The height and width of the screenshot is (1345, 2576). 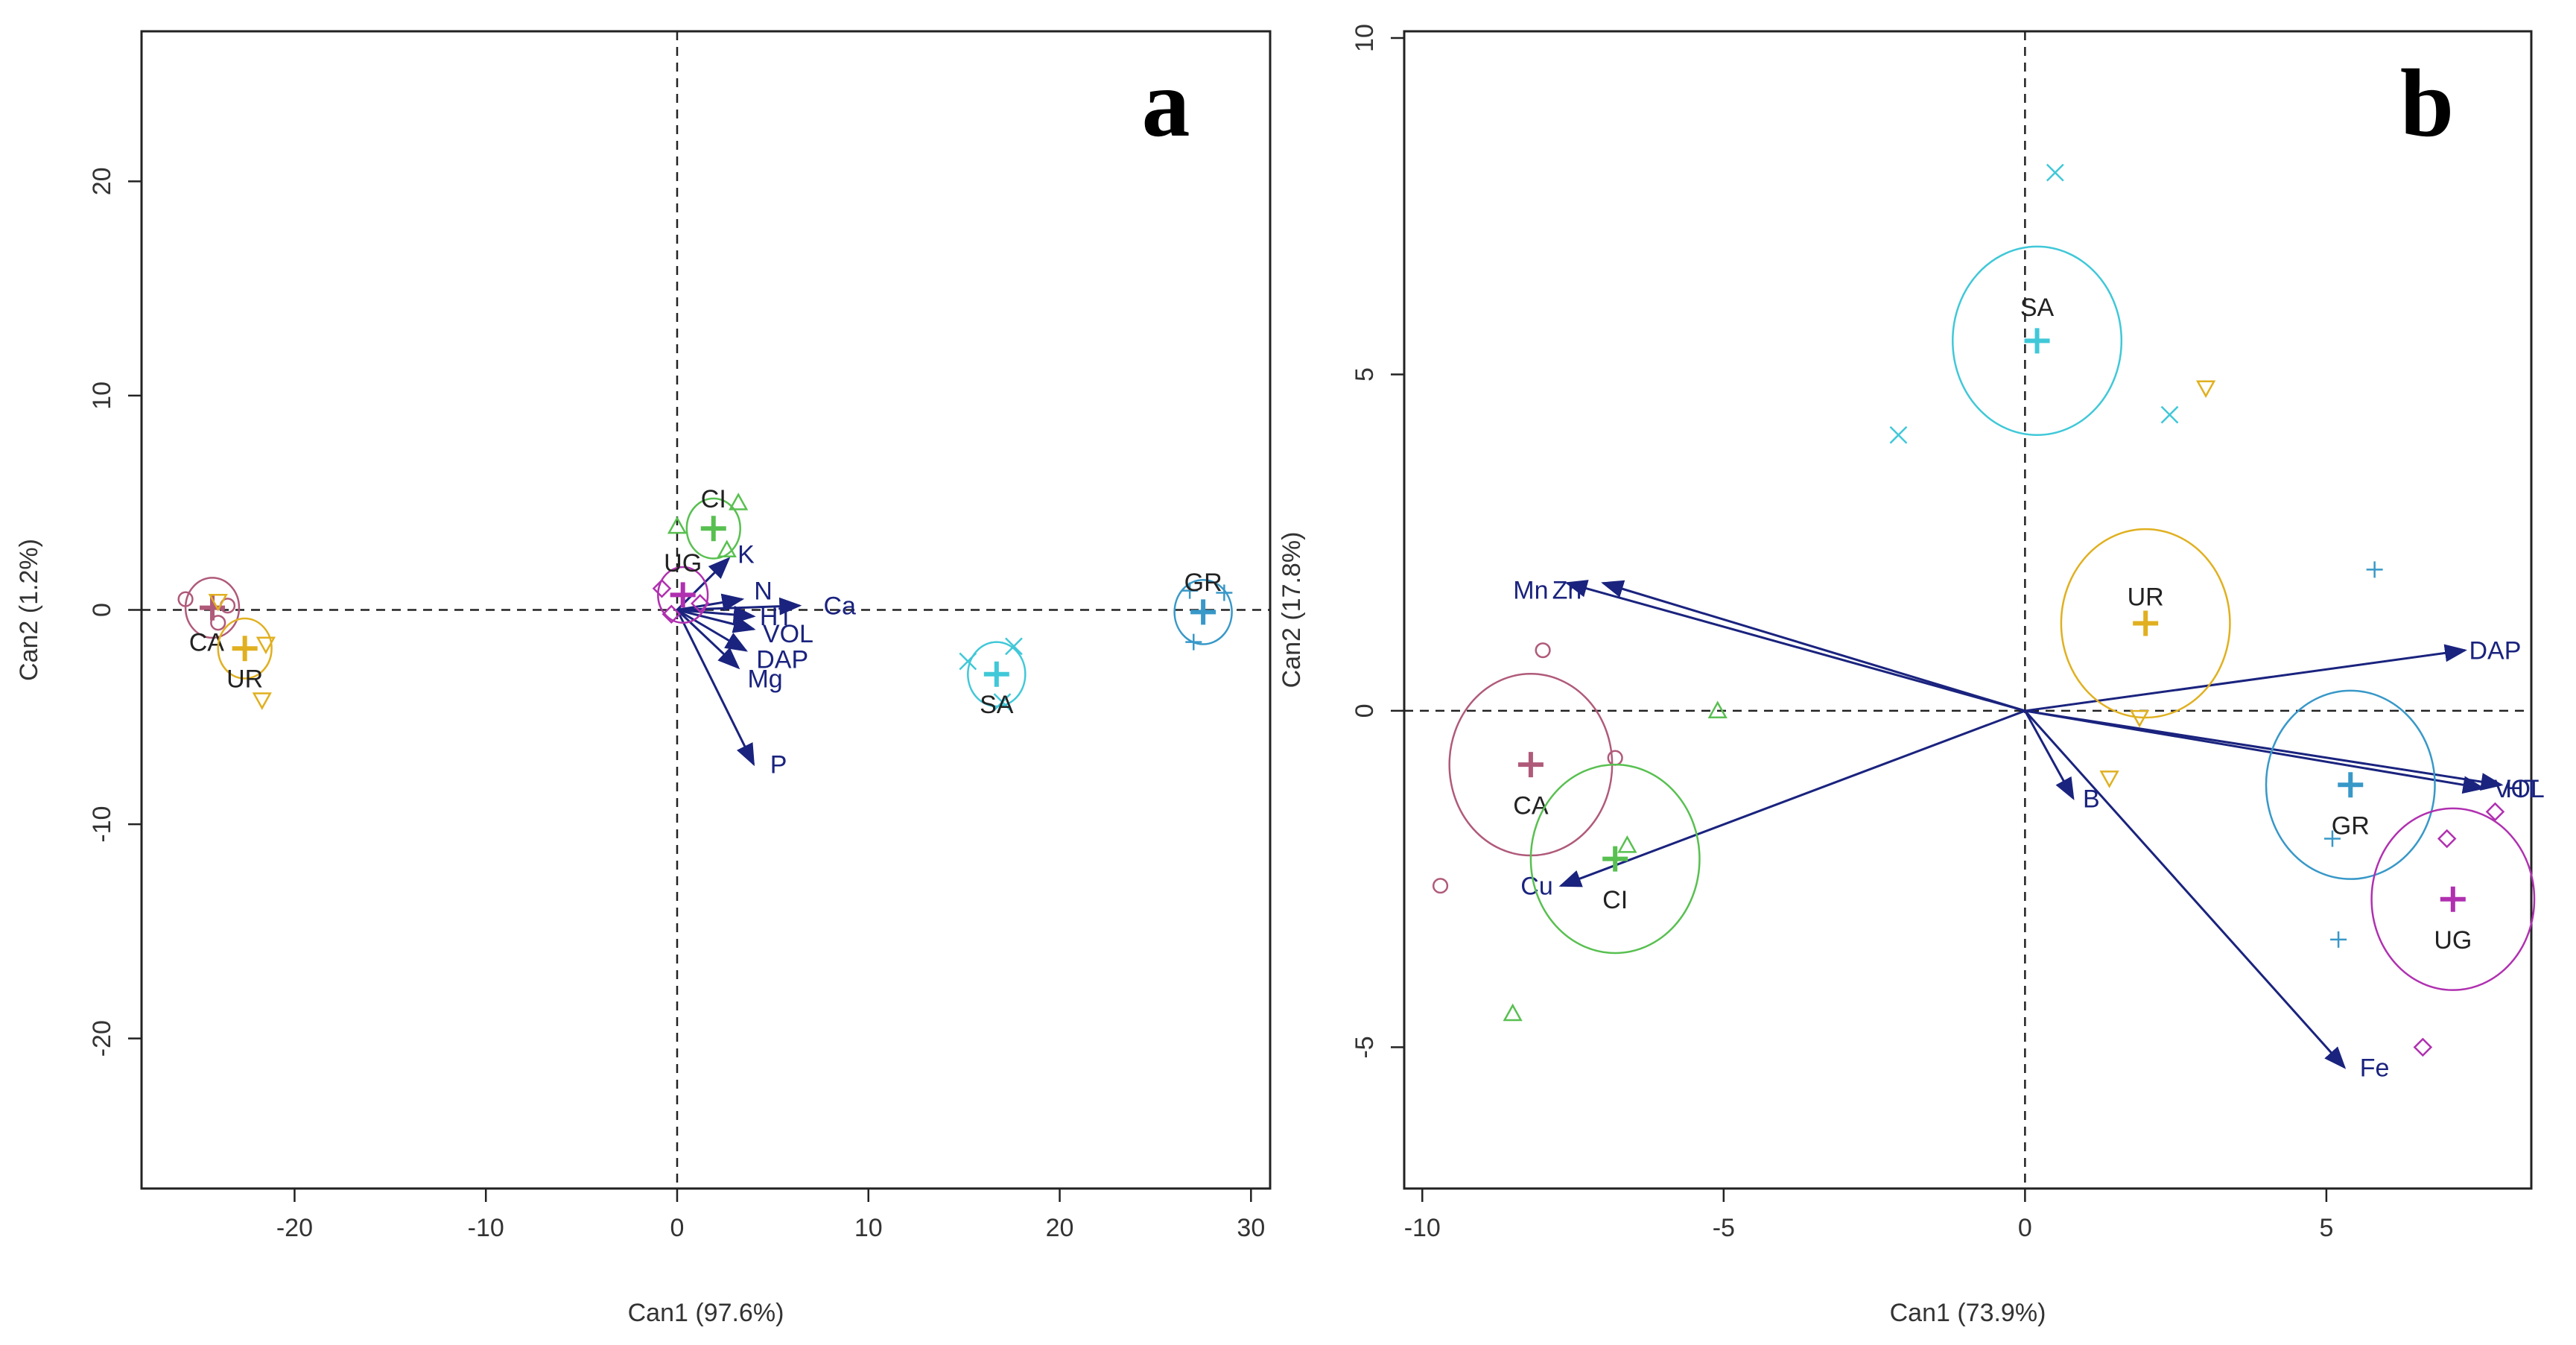 I want to click on confidence-circle-ca, so click(x=213, y=608).